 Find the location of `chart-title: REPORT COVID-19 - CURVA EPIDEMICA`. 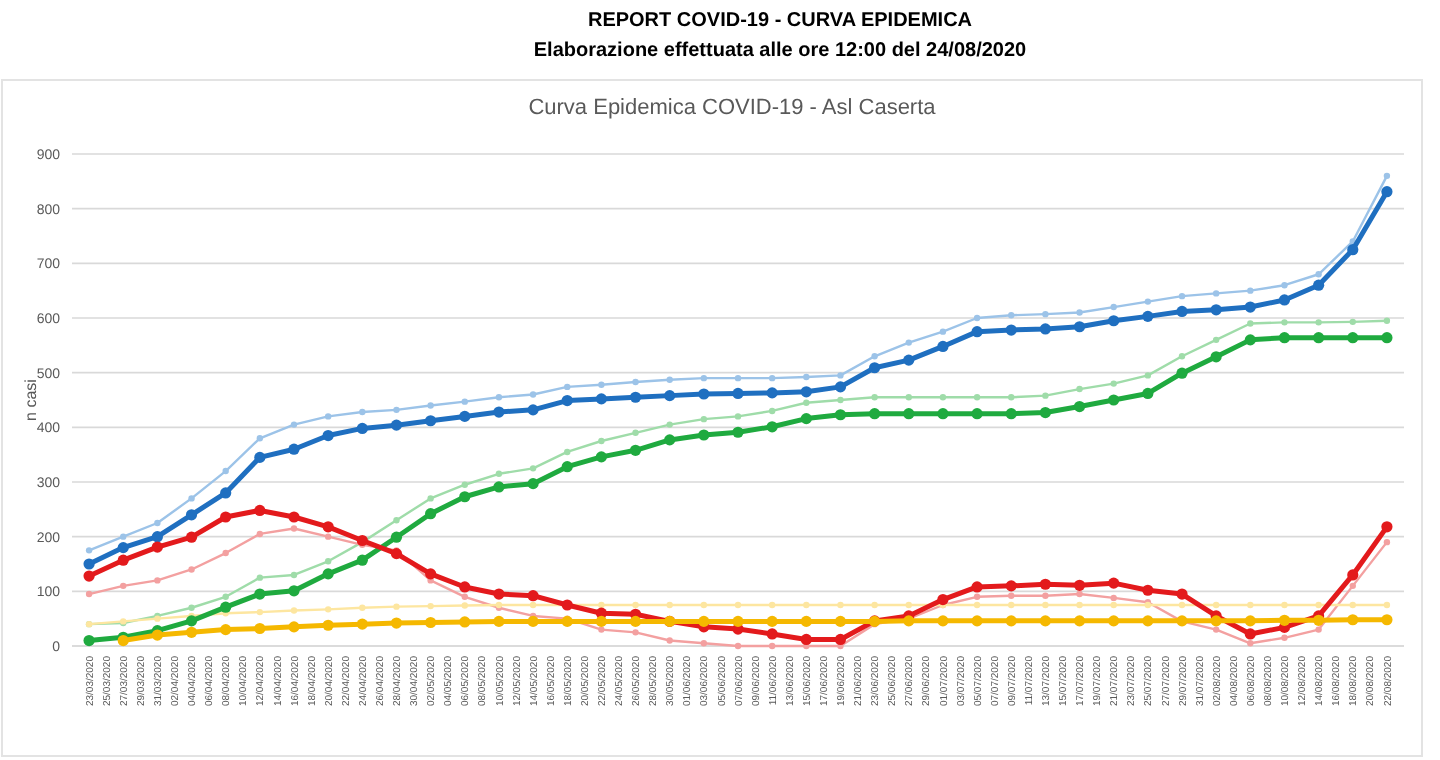

chart-title: REPORT COVID-19 - CURVA EPIDEMICA is located at coordinates (780, 21).